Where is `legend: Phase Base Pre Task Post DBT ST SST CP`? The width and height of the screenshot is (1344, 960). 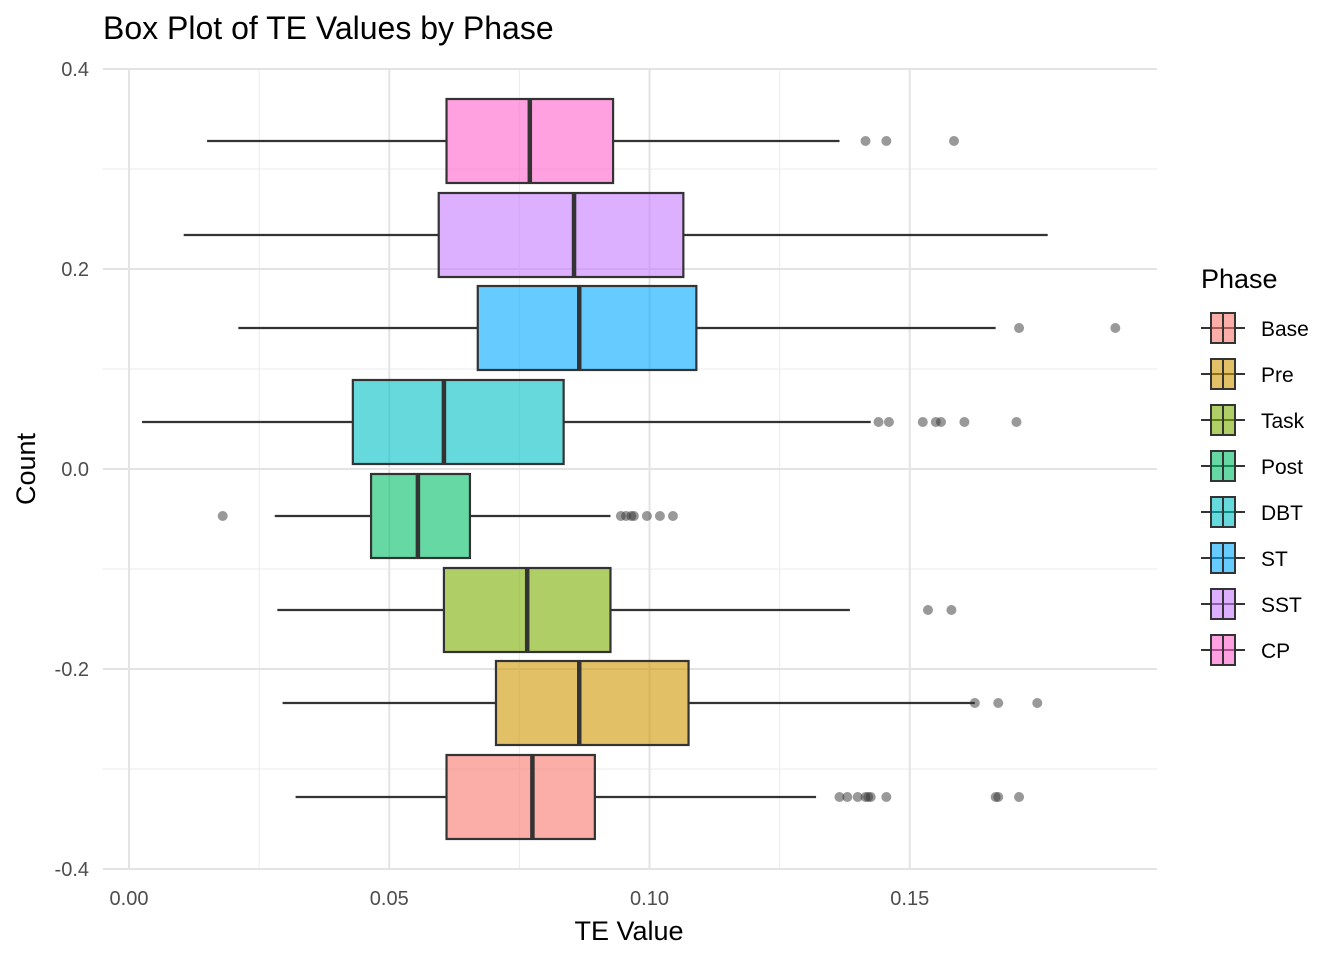 legend: Phase Base Pre Task Post DBT ST SST CP is located at coordinates (1255, 465).